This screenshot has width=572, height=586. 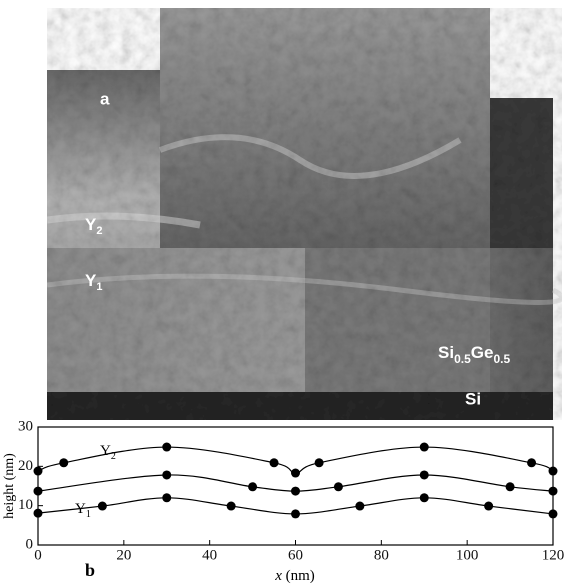 I want to click on x-tick-label: 80, so click(x=381, y=555).